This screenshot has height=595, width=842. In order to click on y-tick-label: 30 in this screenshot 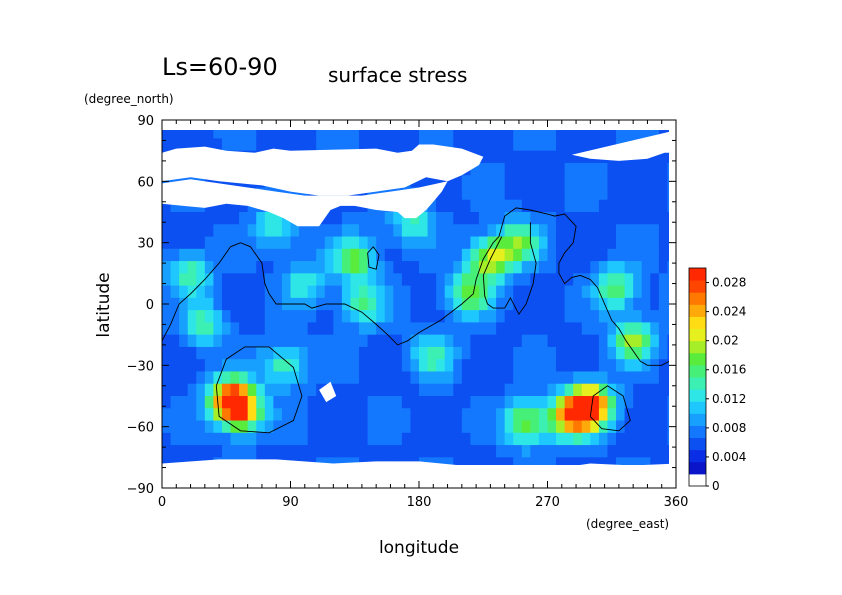, I will do `click(145, 244)`.